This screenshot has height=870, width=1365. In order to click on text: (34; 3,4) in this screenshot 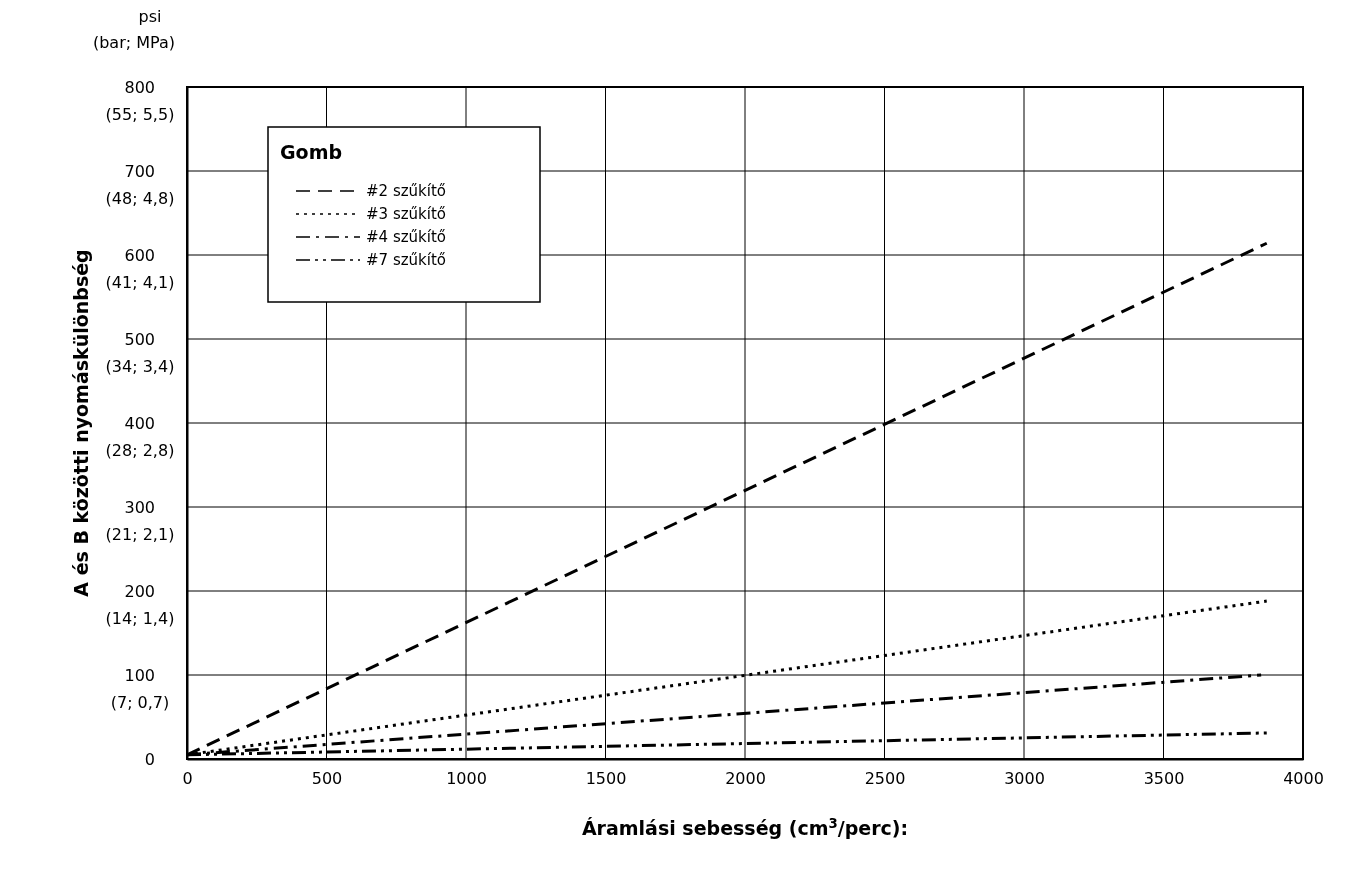, I will do `click(140, 366)`.